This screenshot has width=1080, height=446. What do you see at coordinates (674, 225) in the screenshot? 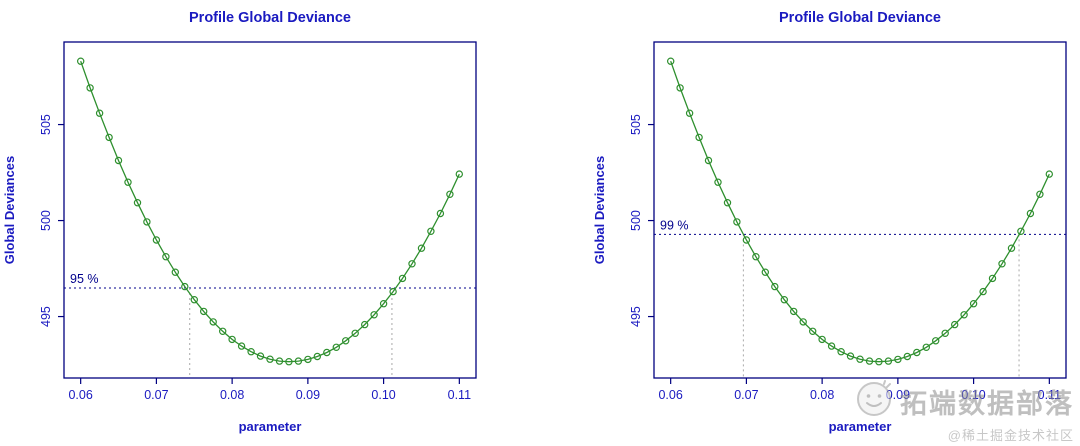
I see `ci-level-label: 99 %` at bounding box center [674, 225].